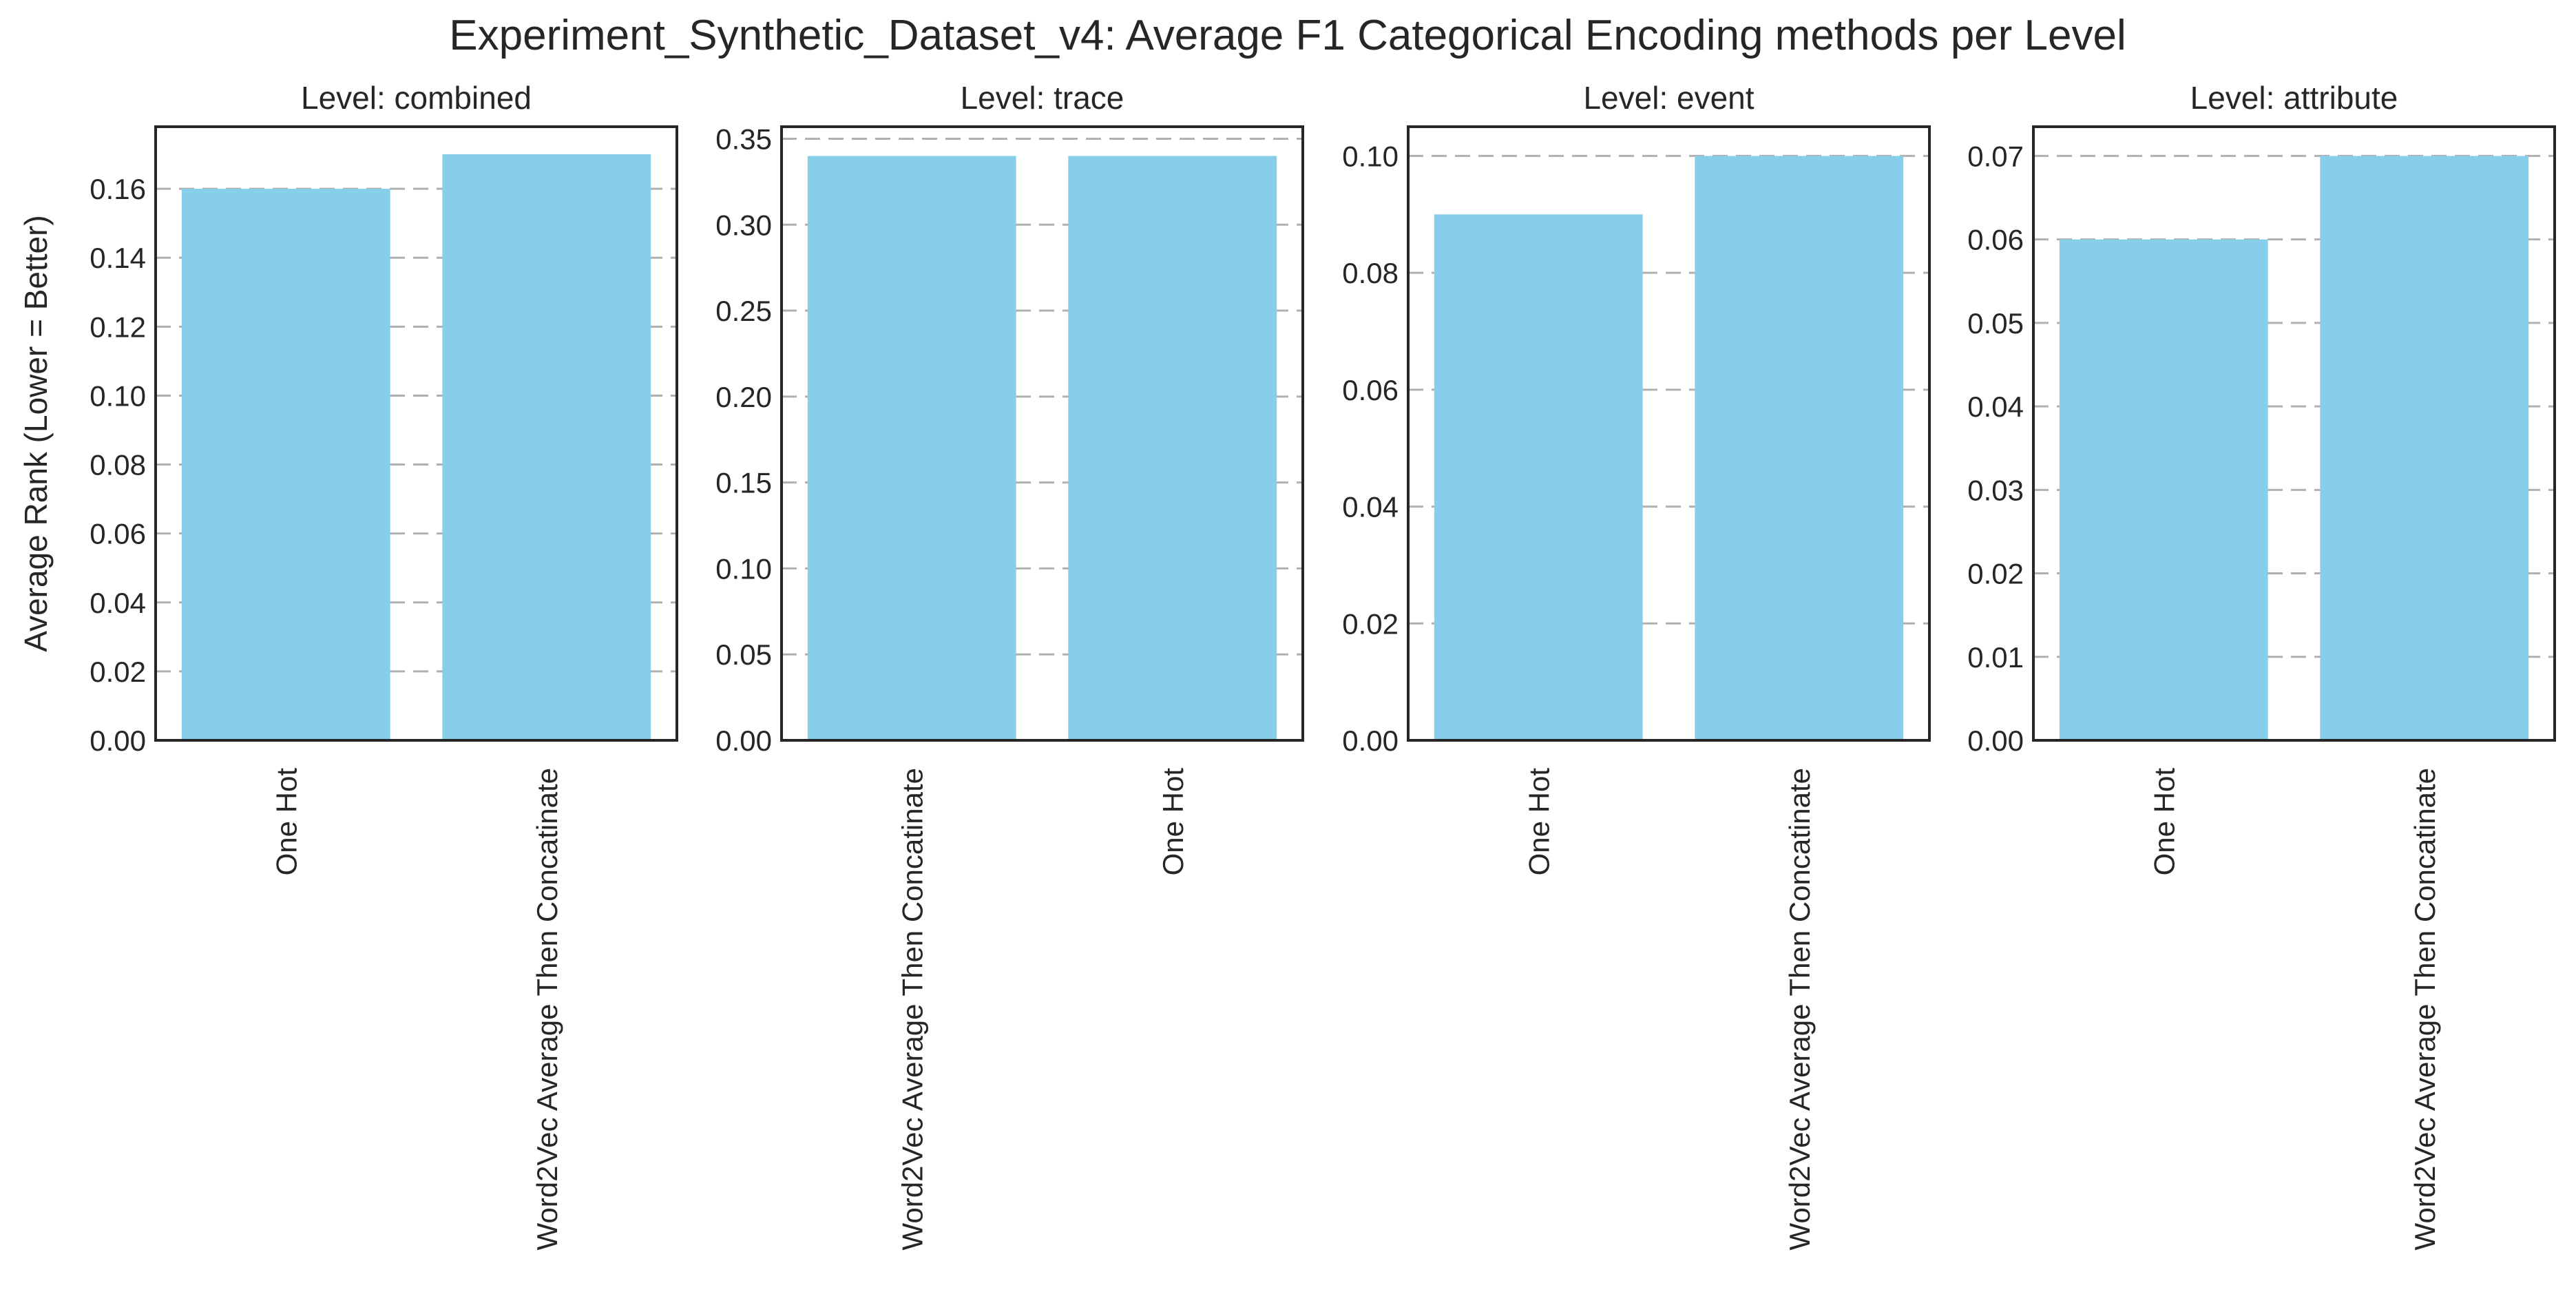 This screenshot has height=1314, width=2576. I want to click on panel-title: Level: attribute, so click(2294, 98).